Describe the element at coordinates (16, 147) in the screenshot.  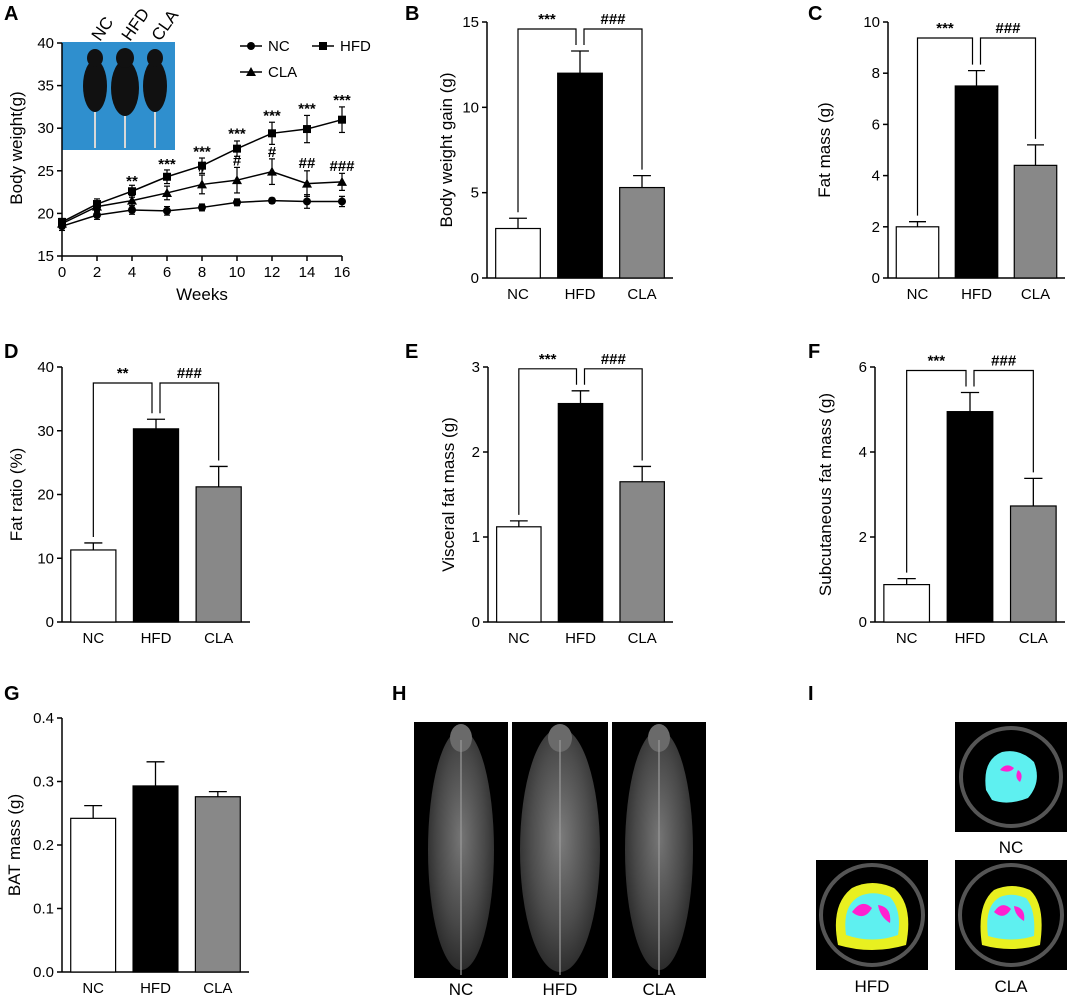
I see `y-axis-label: Body weight(g)` at that location.